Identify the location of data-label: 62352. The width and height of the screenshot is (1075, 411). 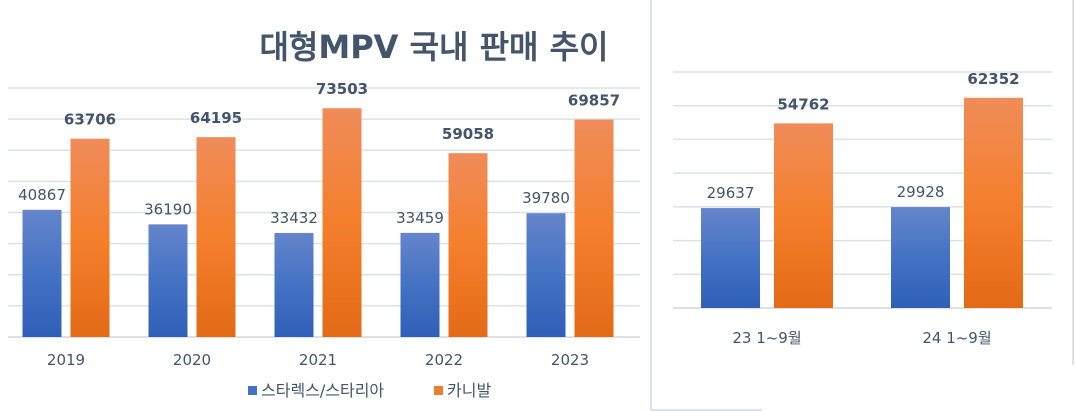
(993, 79).